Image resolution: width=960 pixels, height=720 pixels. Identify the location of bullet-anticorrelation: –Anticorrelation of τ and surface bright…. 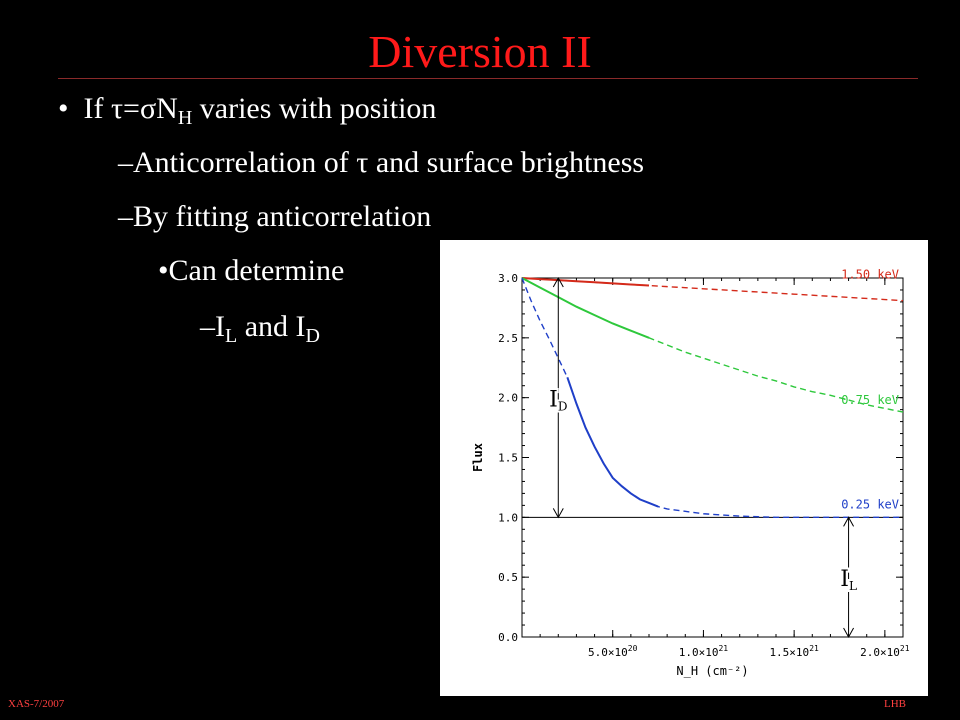
(381, 163).